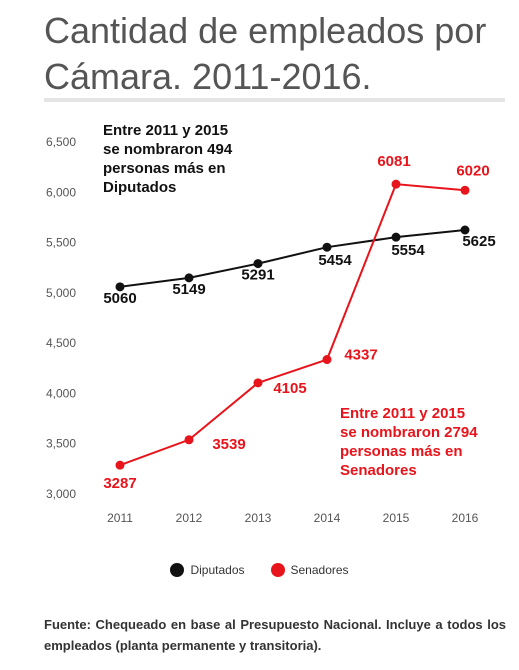 The image size is (519, 670). I want to click on data-label: 5454, so click(335, 260).